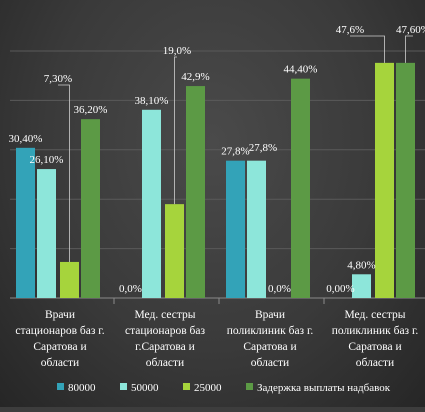 Image resolution: width=425 pixels, height=412 pixels. Describe the element at coordinates (47, 160) in the screenshot. I see `data-label: 26,10%` at that location.